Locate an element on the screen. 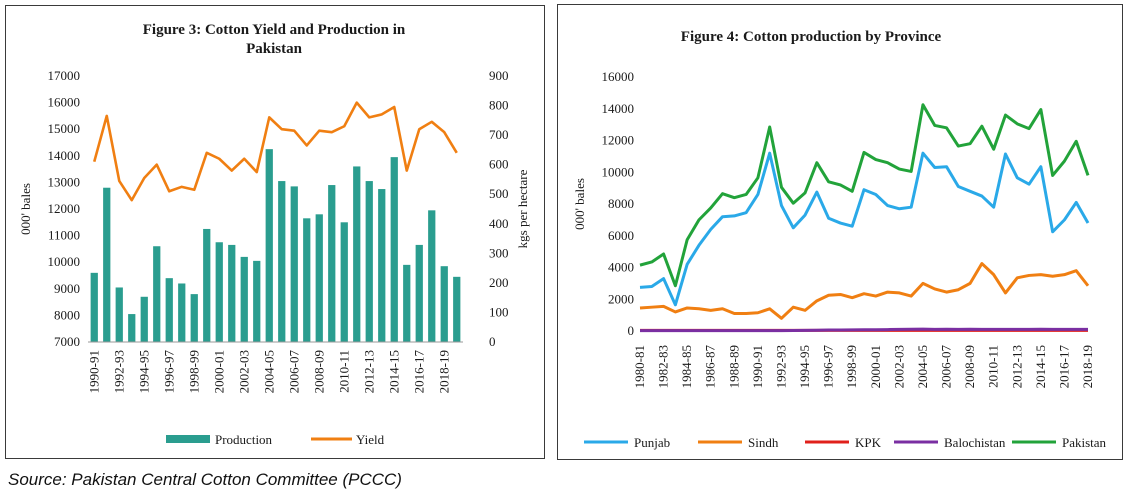  y2-tick-label: 800 is located at coordinates (499, 105).